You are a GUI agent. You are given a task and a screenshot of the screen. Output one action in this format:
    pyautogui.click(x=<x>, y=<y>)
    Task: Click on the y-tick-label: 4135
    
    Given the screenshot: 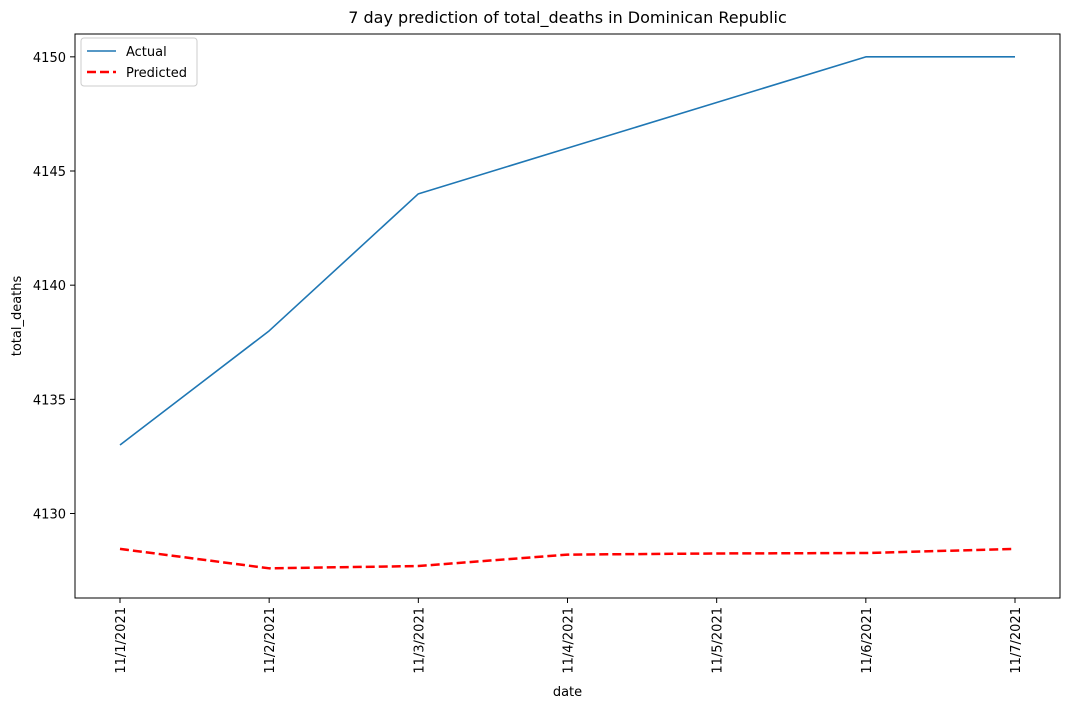 What is the action you would take?
    pyautogui.click(x=49, y=400)
    